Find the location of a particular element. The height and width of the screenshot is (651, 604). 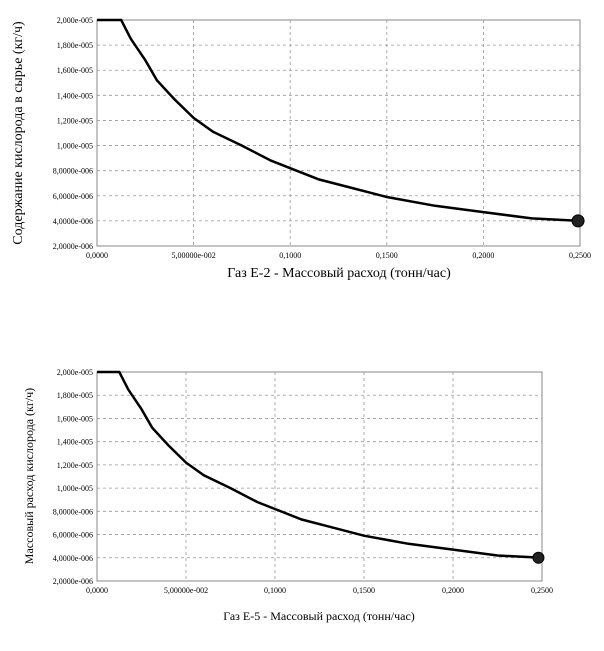

chart-1-end-marker is located at coordinates (578, 221).